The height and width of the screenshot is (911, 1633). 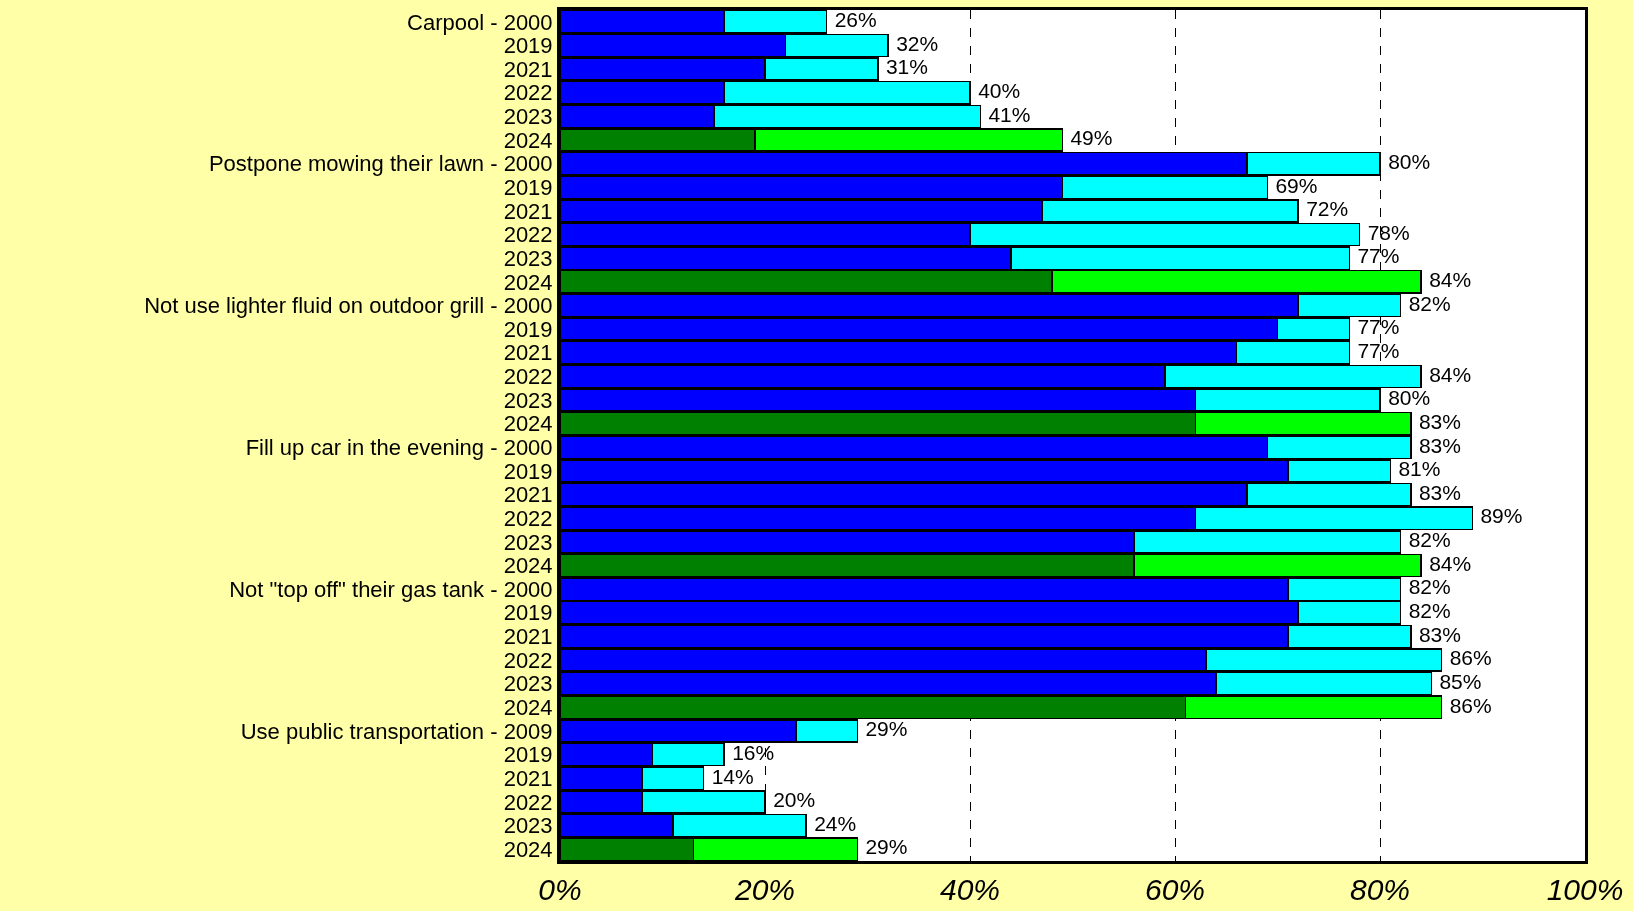 I want to click on x-tick-label: 60%, so click(x=1175, y=889).